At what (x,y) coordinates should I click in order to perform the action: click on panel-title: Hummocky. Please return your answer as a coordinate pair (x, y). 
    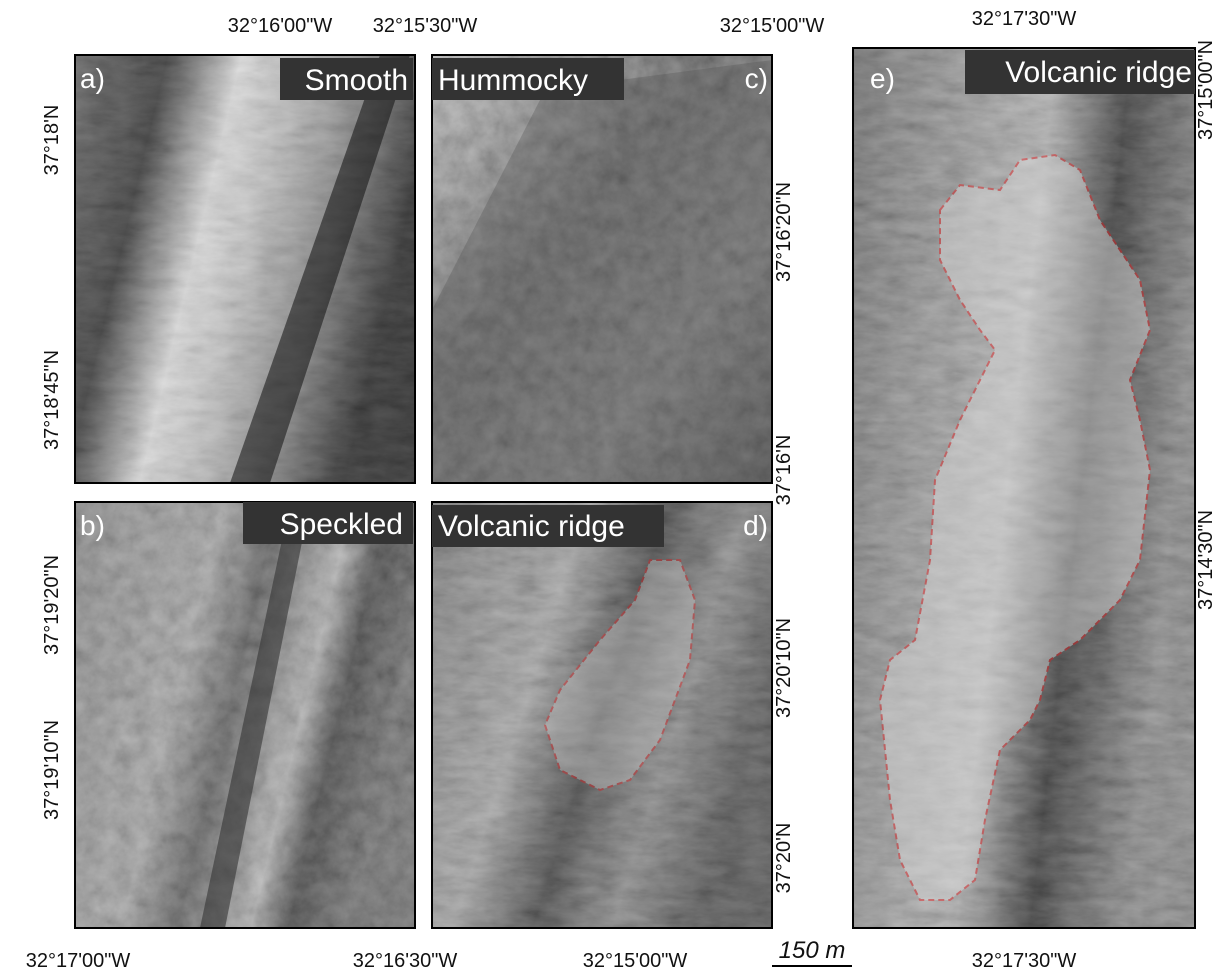
    Looking at the image, I should click on (513, 80).